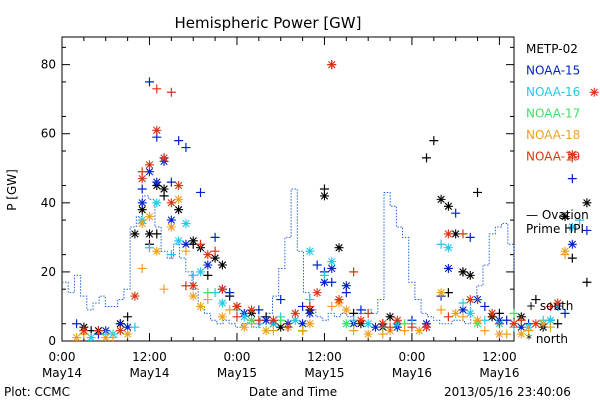 Image resolution: width=600 pixels, height=400 pixels. Describe the element at coordinates (48, 134) in the screenshot. I see `y-tick-label: 60` at that location.